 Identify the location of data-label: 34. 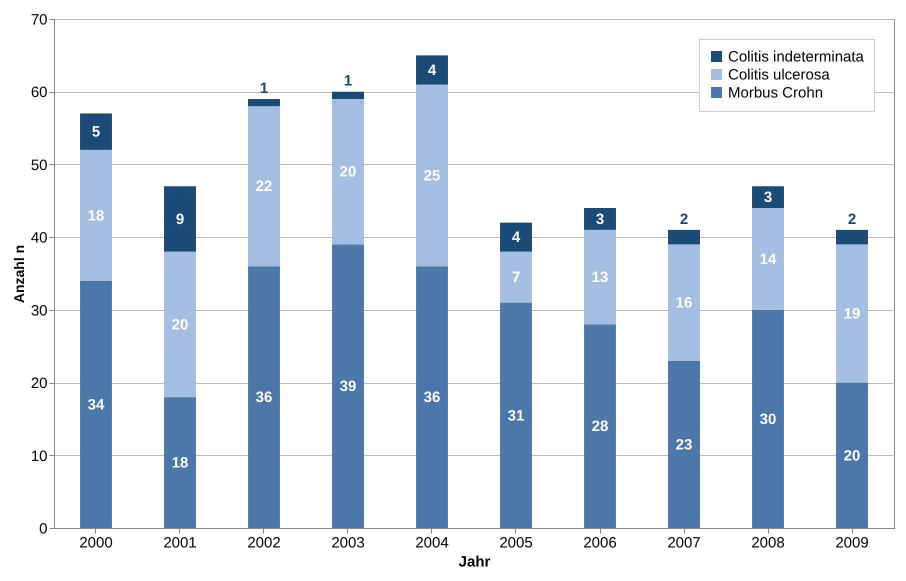
(96, 405).